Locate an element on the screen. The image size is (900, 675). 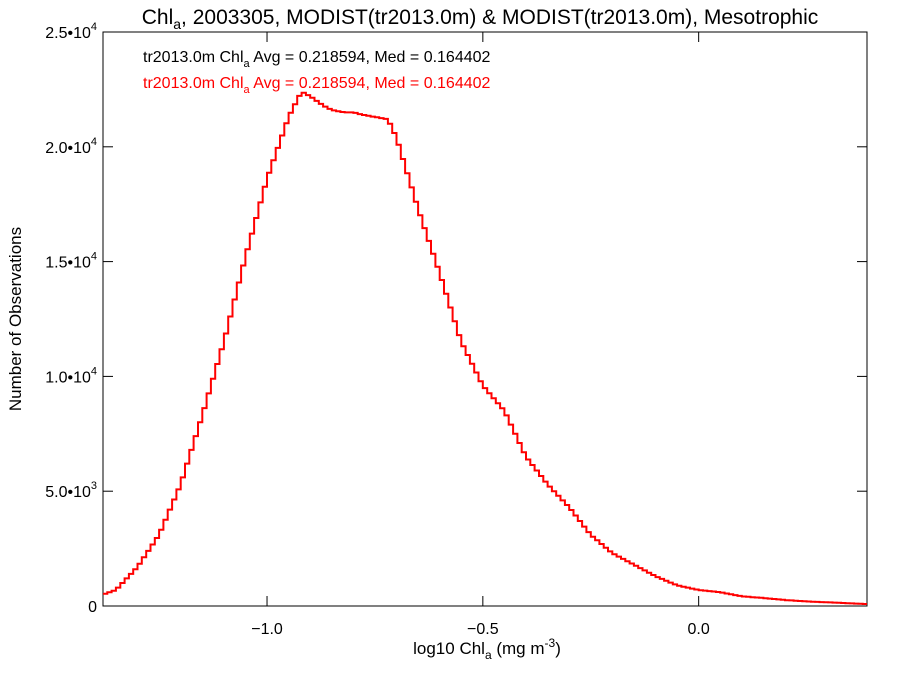
x-tick-label: −1.0 is located at coordinates (267, 629).